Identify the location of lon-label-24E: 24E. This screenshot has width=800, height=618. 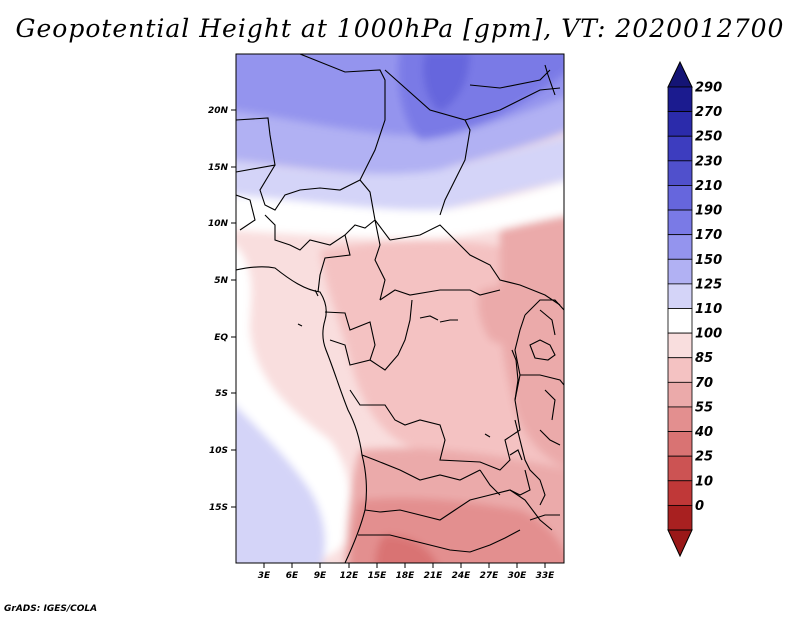
(462, 576).